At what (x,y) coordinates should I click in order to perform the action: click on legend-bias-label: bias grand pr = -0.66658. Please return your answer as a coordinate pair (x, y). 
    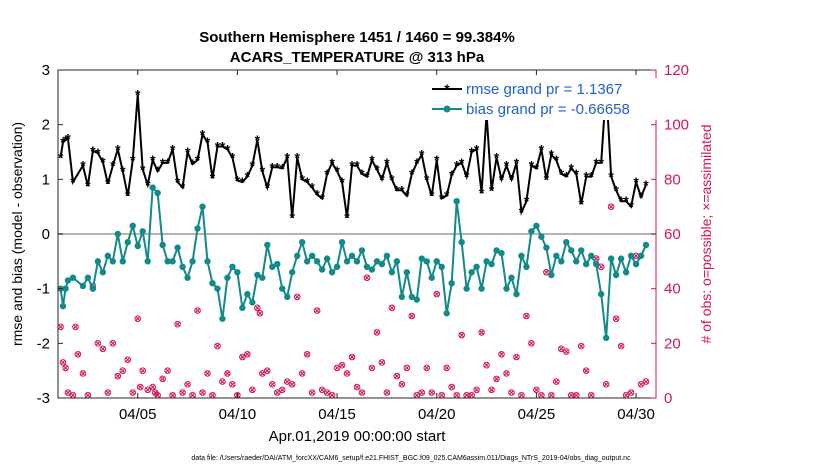
    Looking at the image, I should click on (548, 109).